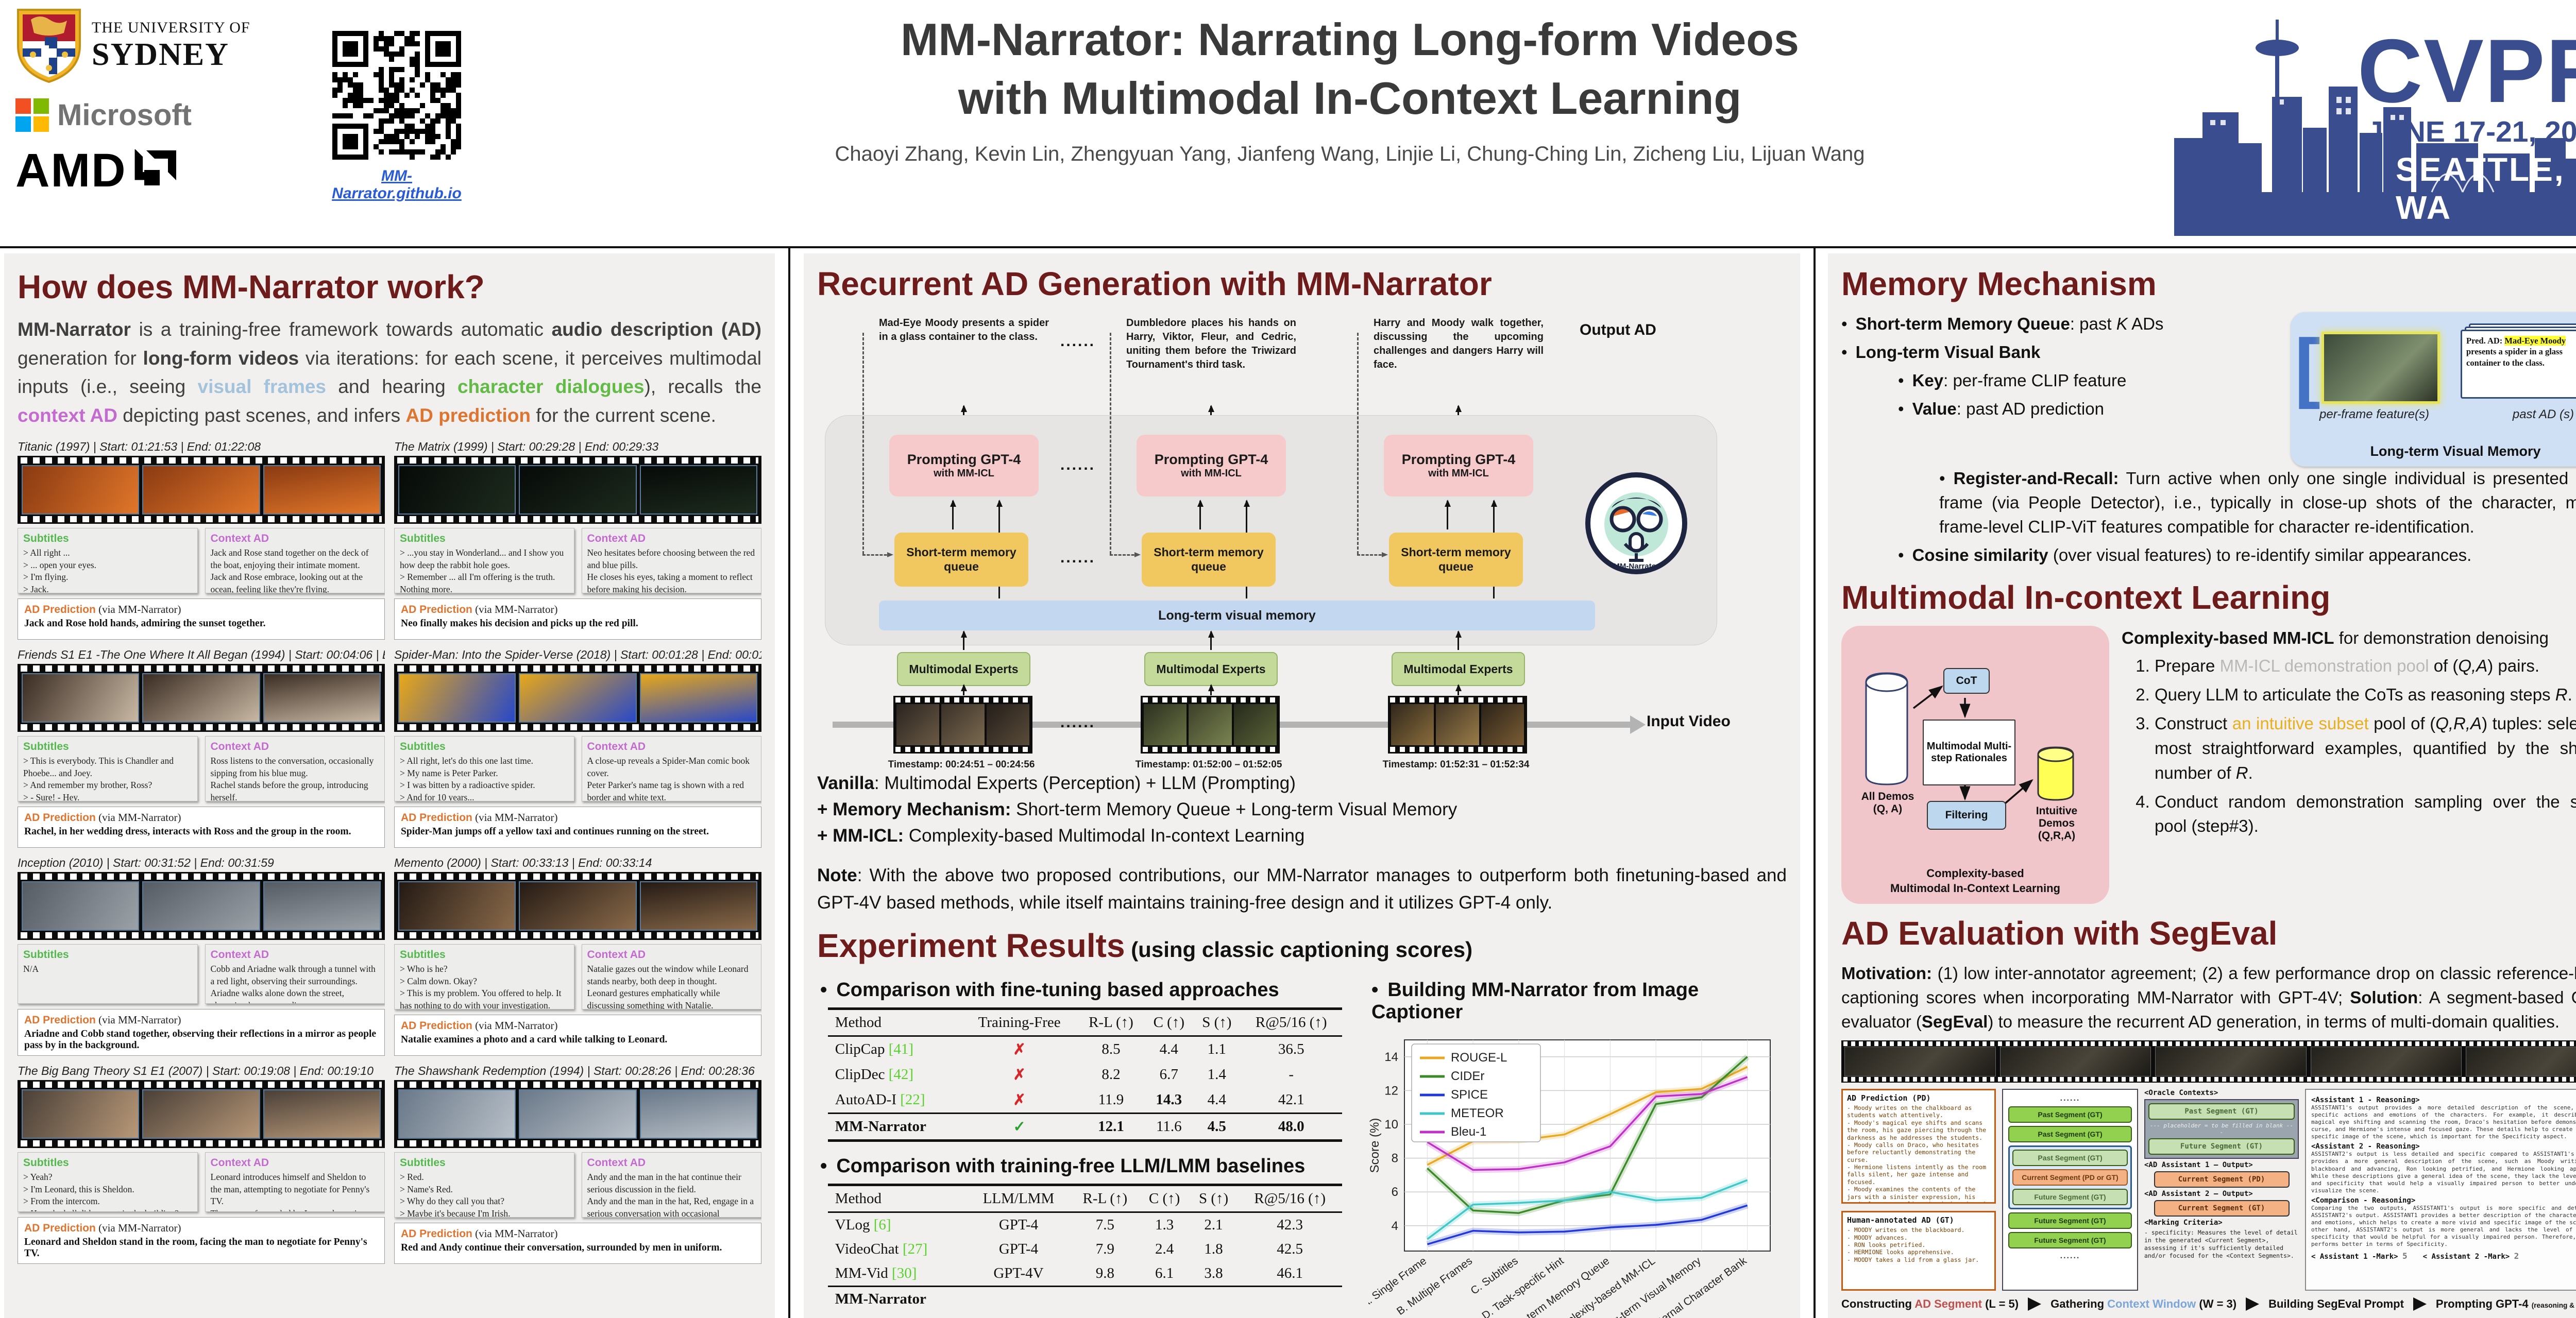 The image size is (2576, 1318). Describe the element at coordinates (1523, 1286) in the screenshot. I see `svg-text: D. Task-specific Hint` at that location.